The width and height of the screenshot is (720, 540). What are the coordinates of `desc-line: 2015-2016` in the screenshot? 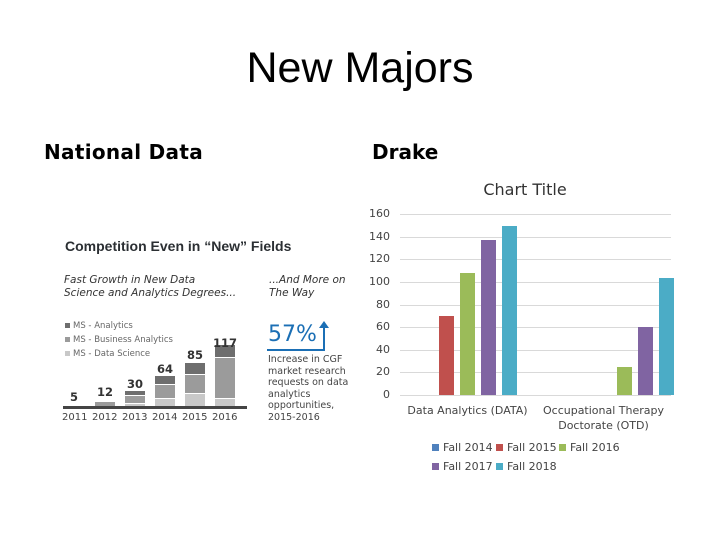 It's located at (294, 417).